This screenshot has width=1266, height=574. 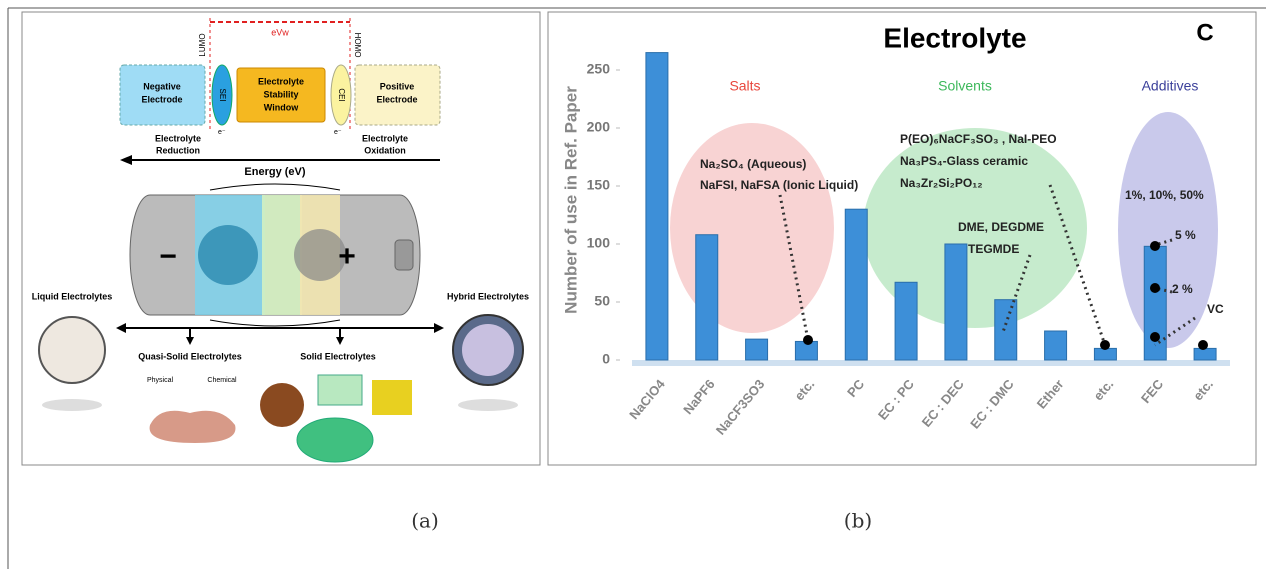 What do you see at coordinates (570, 200) in the screenshot?
I see `y-axis-label: Number of use in Ref. Paper` at bounding box center [570, 200].